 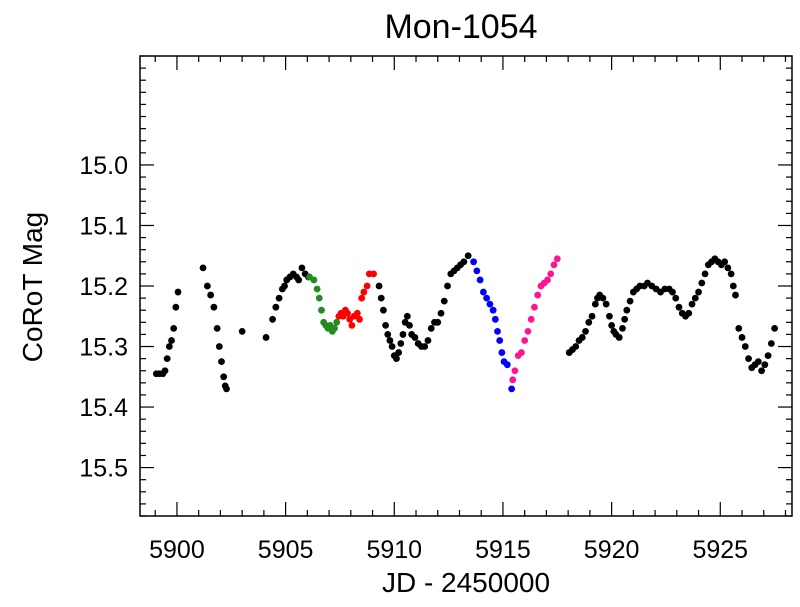 What do you see at coordinates (720, 550) in the screenshot?
I see `x-tick-label: 5925` at bounding box center [720, 550].